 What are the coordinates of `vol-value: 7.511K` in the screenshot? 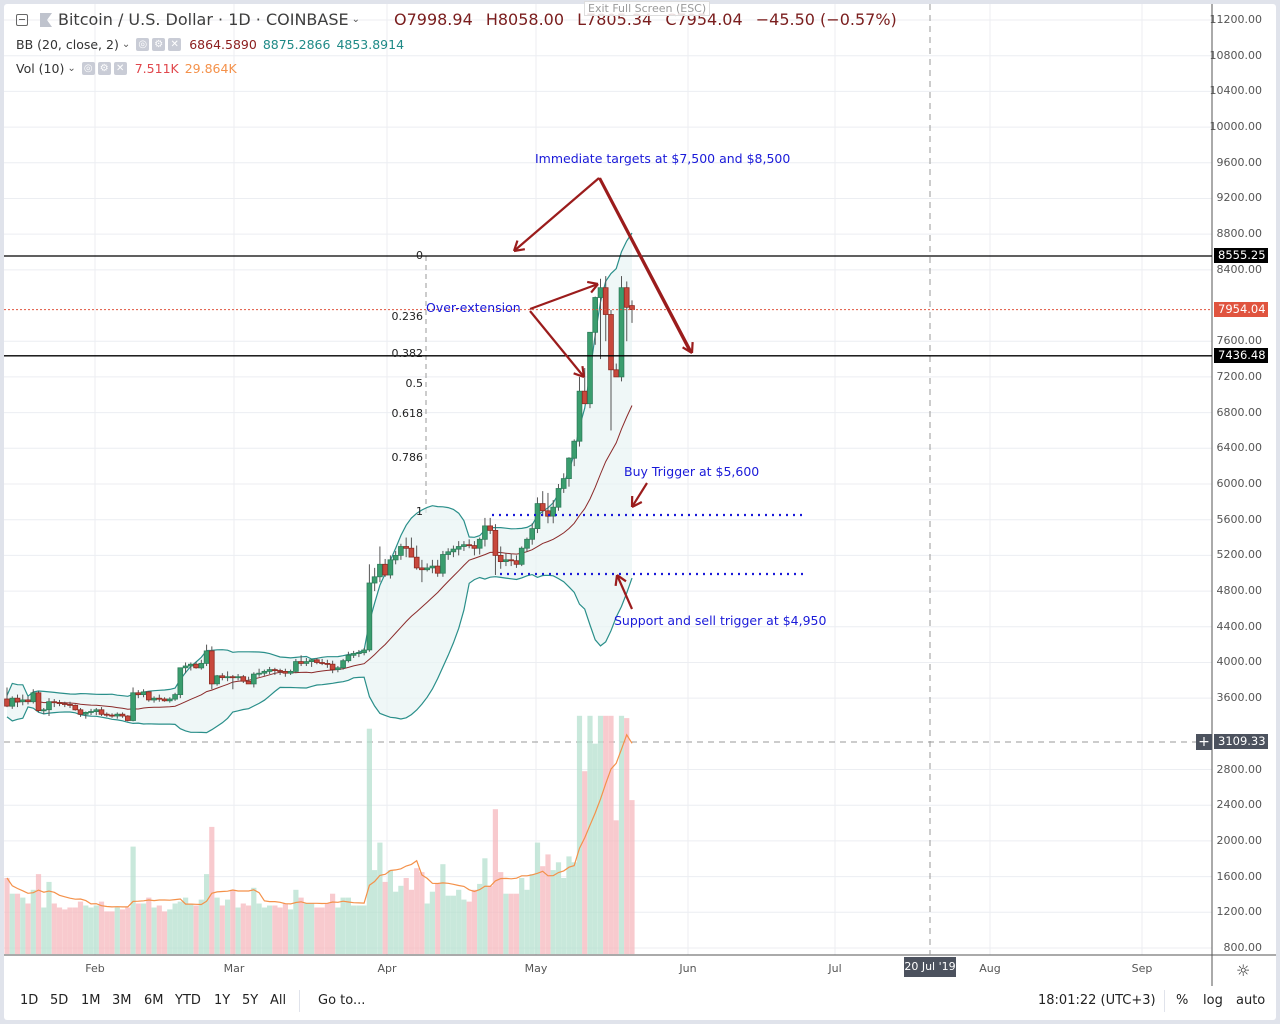 It's located at (156, 68).